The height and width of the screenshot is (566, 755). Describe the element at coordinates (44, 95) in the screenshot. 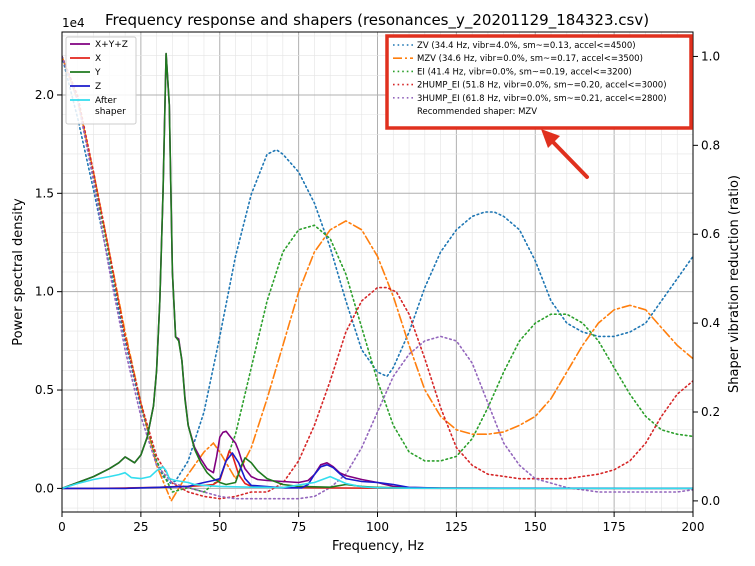

I see `y-tick-label: 2.0` at that location.